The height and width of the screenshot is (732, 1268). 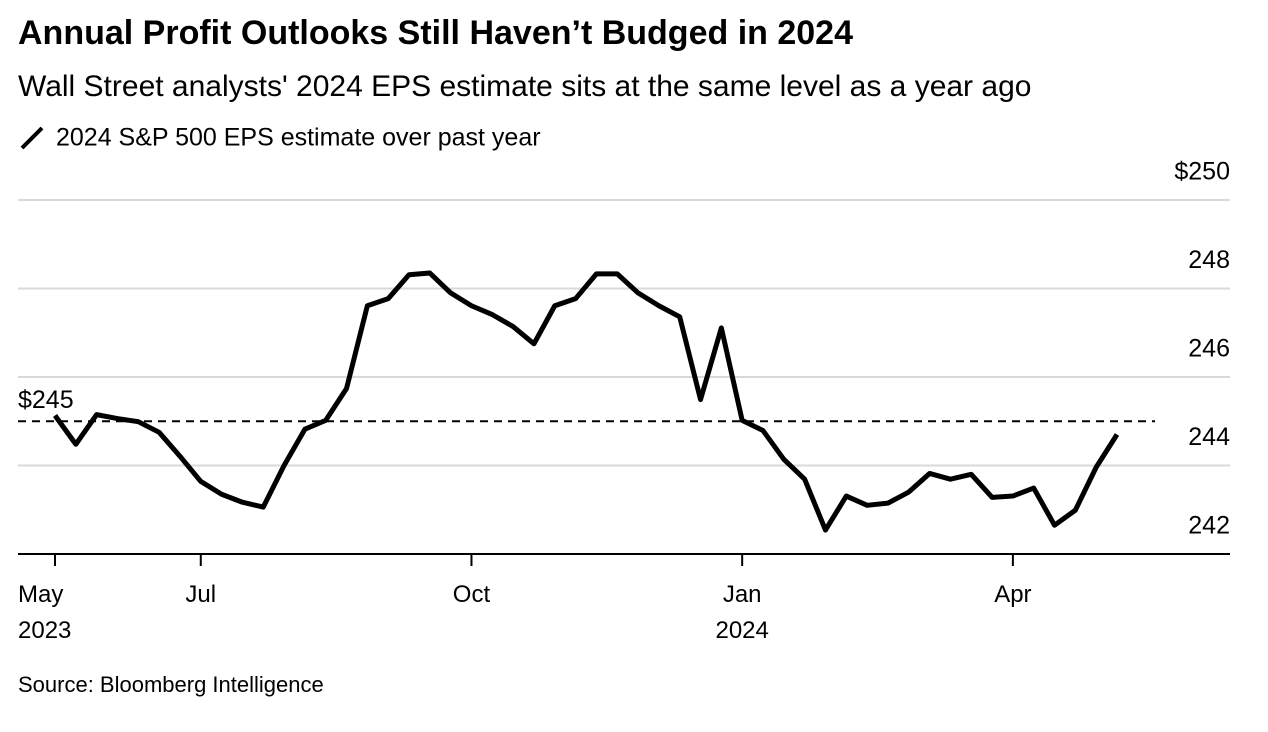 I want to click on source: Source: Bloomberg Intelligence, so click(x=171, y=684).